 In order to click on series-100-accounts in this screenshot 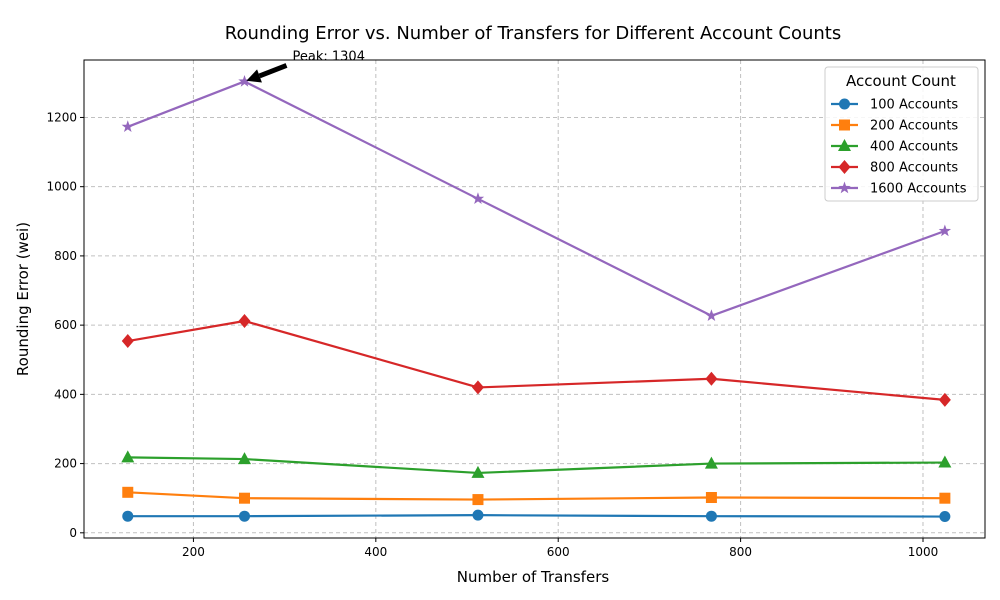, I will do `click(536, 516)`.